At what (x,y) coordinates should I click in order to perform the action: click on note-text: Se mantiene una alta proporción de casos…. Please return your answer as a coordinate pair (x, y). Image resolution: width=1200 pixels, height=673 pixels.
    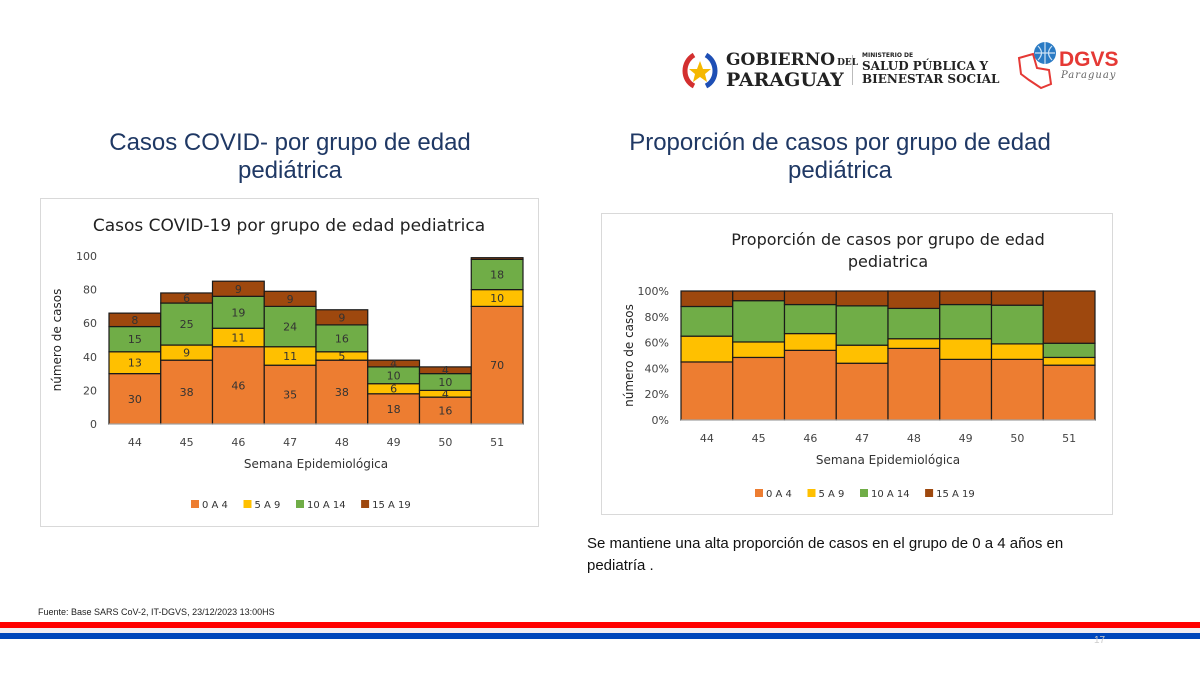
    Looking at the image, I should click on (825, 554).